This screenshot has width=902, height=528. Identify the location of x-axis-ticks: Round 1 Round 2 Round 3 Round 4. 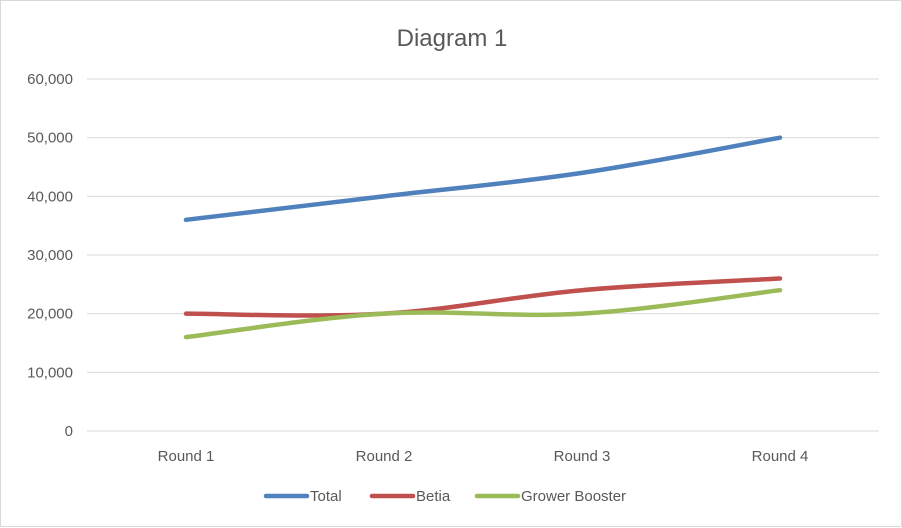
(483, 456).